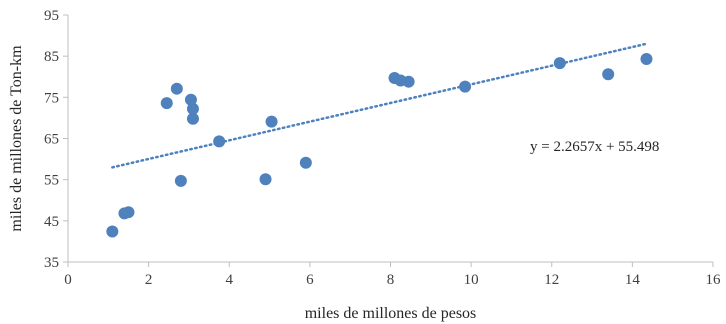  What do you see at coordinates (594, 147) in the screenshot?
I see `trendline-equation: y = 2.2657x + 55.498` at bounding box center [594, 147].